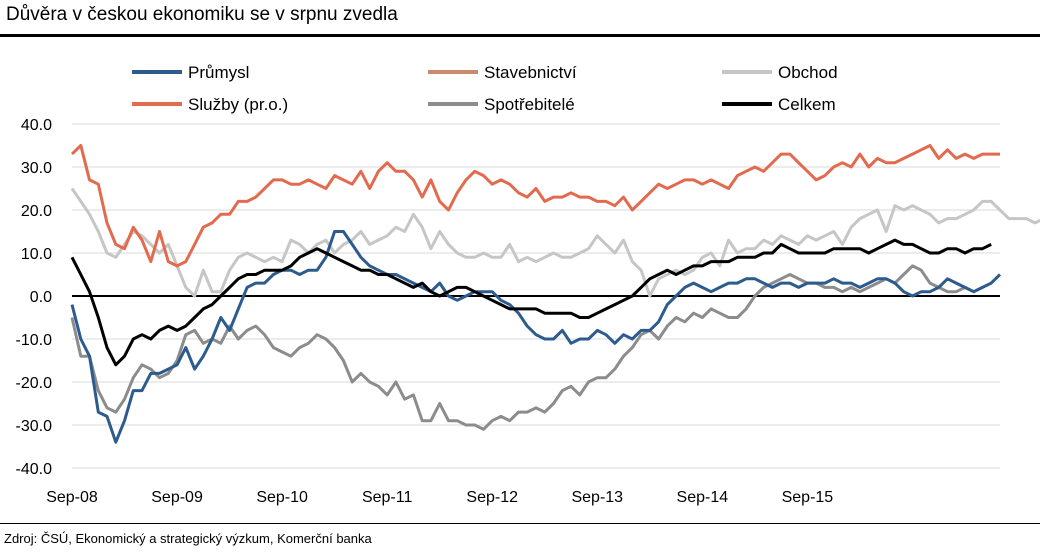 This screenshot has height=557, width=1050. I want to click on legend-item: Stavebnictví, so click(502, 72).